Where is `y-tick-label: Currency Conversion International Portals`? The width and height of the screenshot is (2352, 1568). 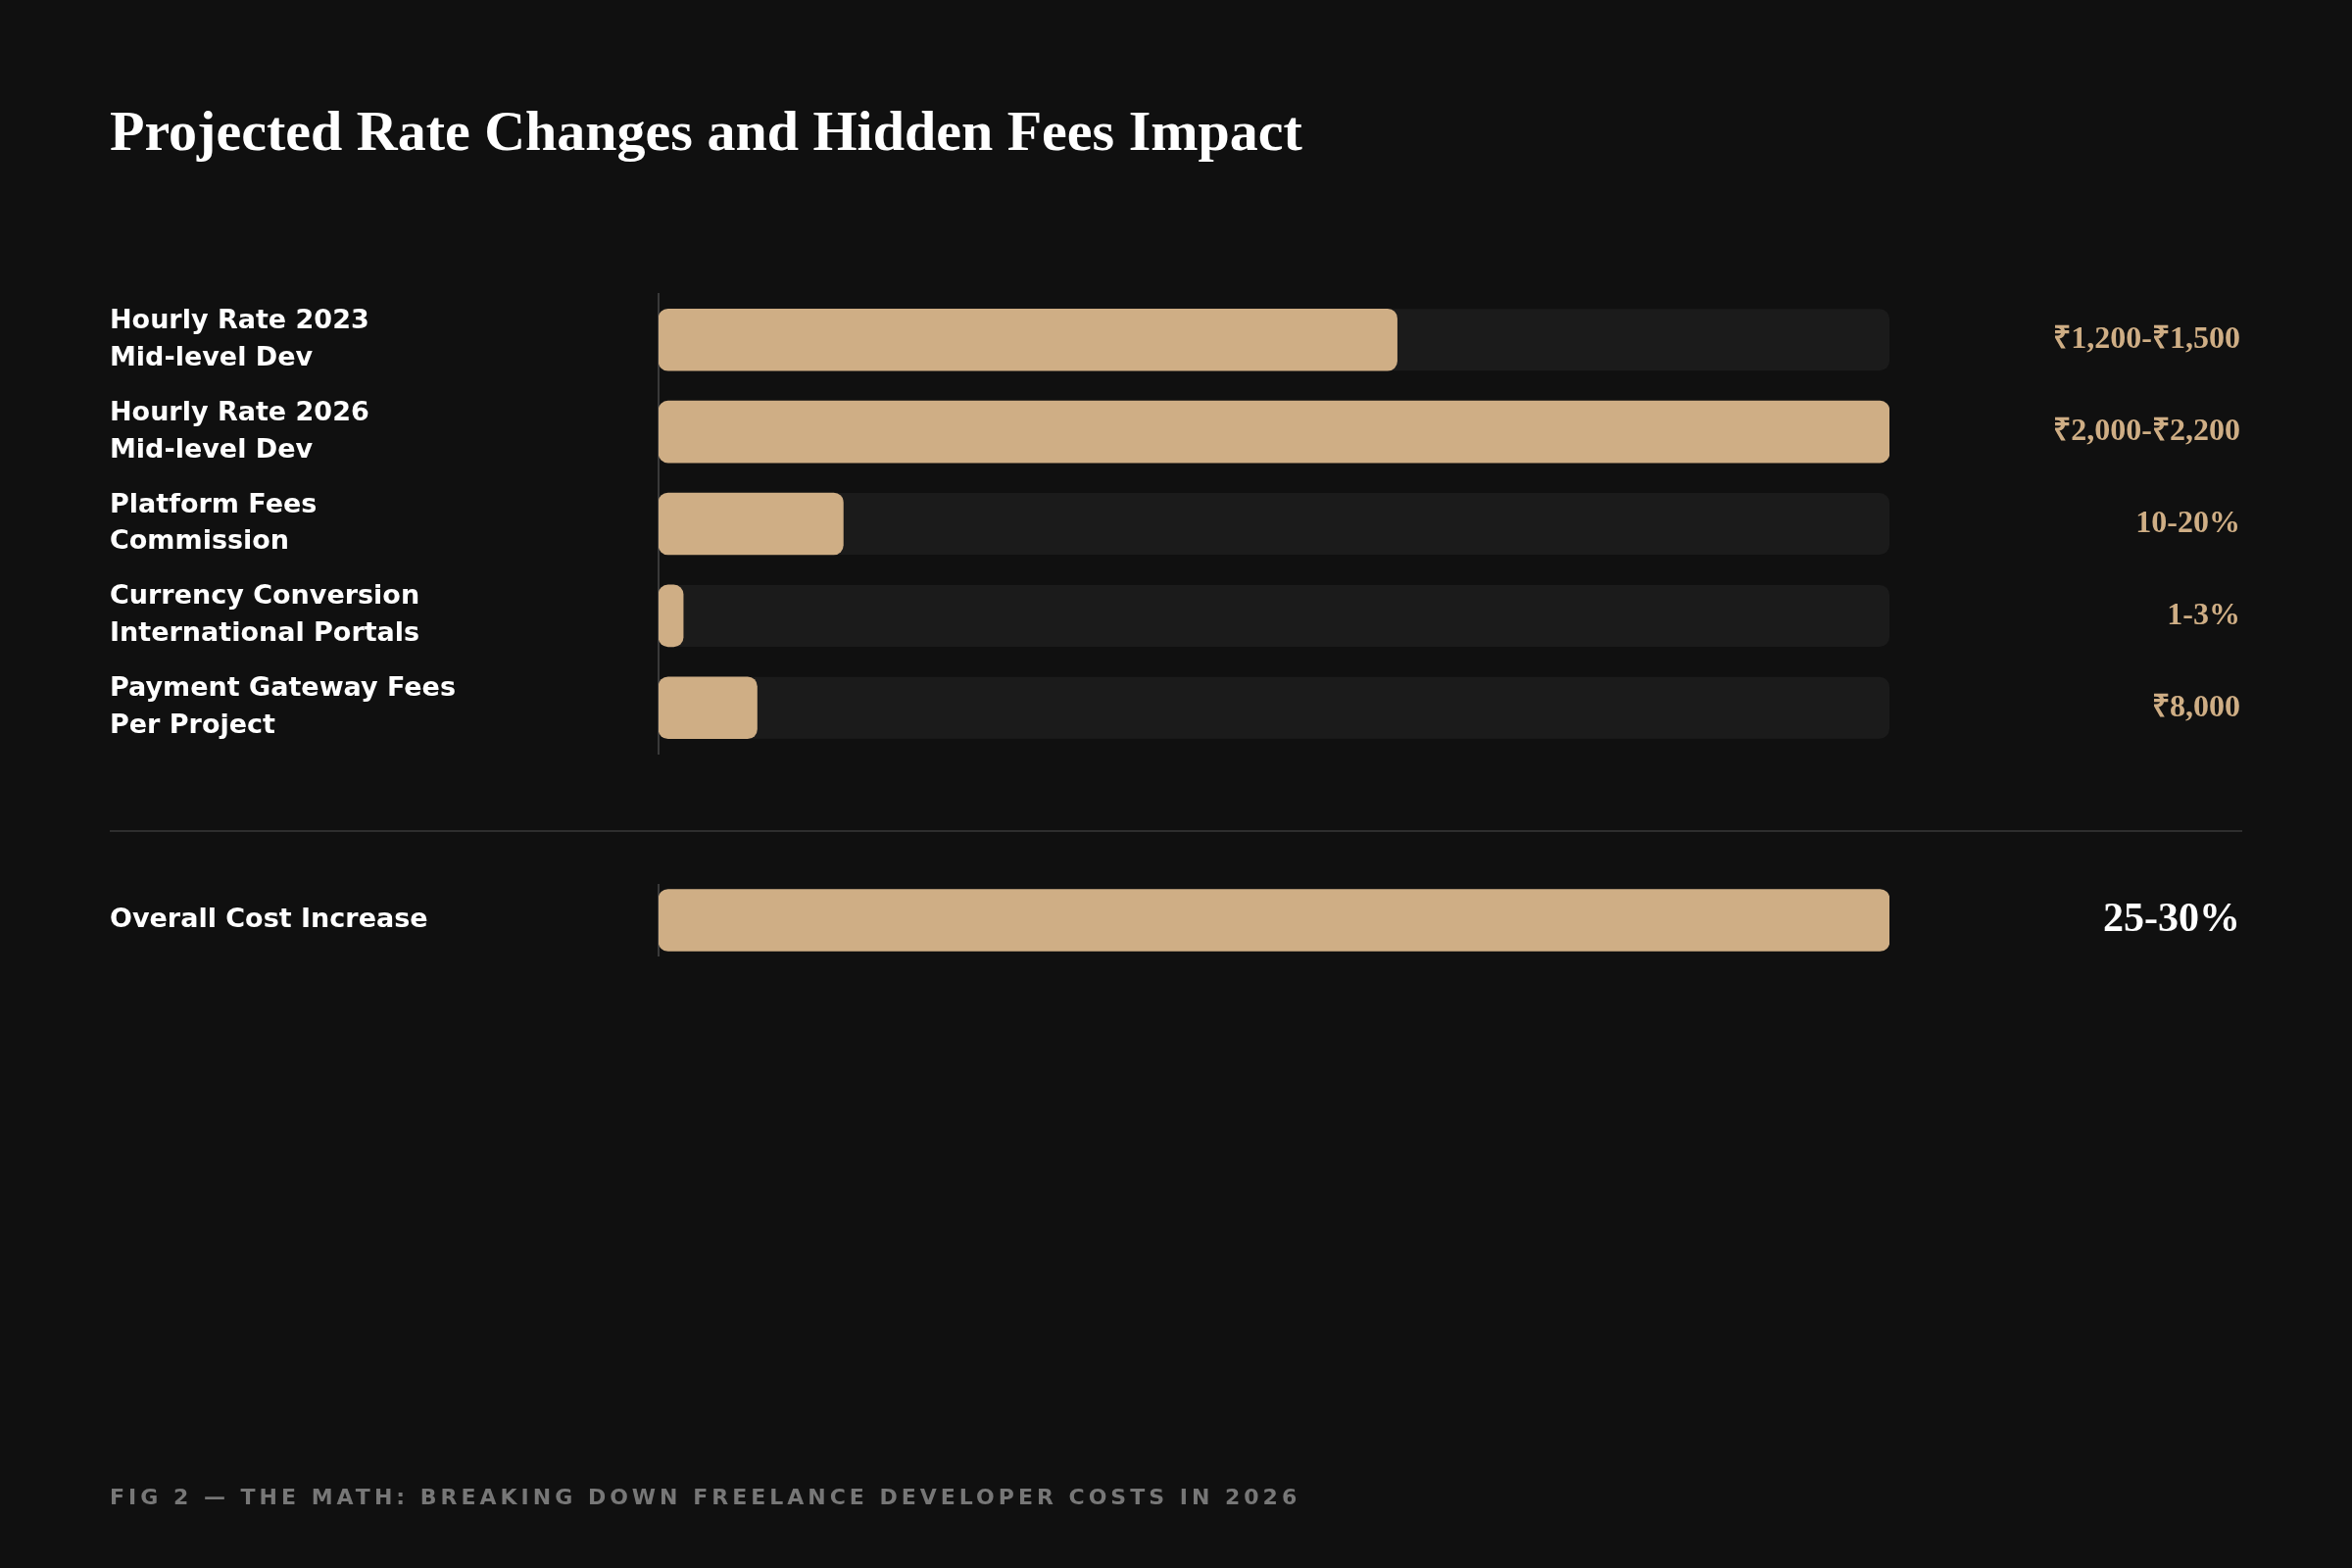
y-tick-label: Currency Conversion International Portals is located at coordinates (265, 613).